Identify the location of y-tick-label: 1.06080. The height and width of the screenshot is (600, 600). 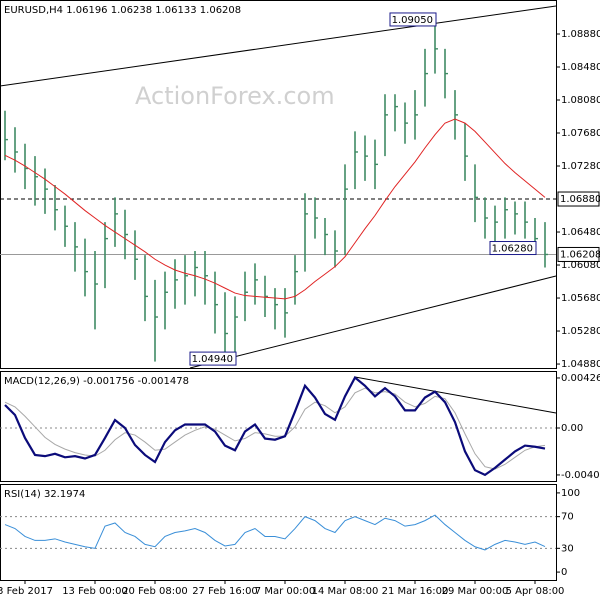
(580, 265).